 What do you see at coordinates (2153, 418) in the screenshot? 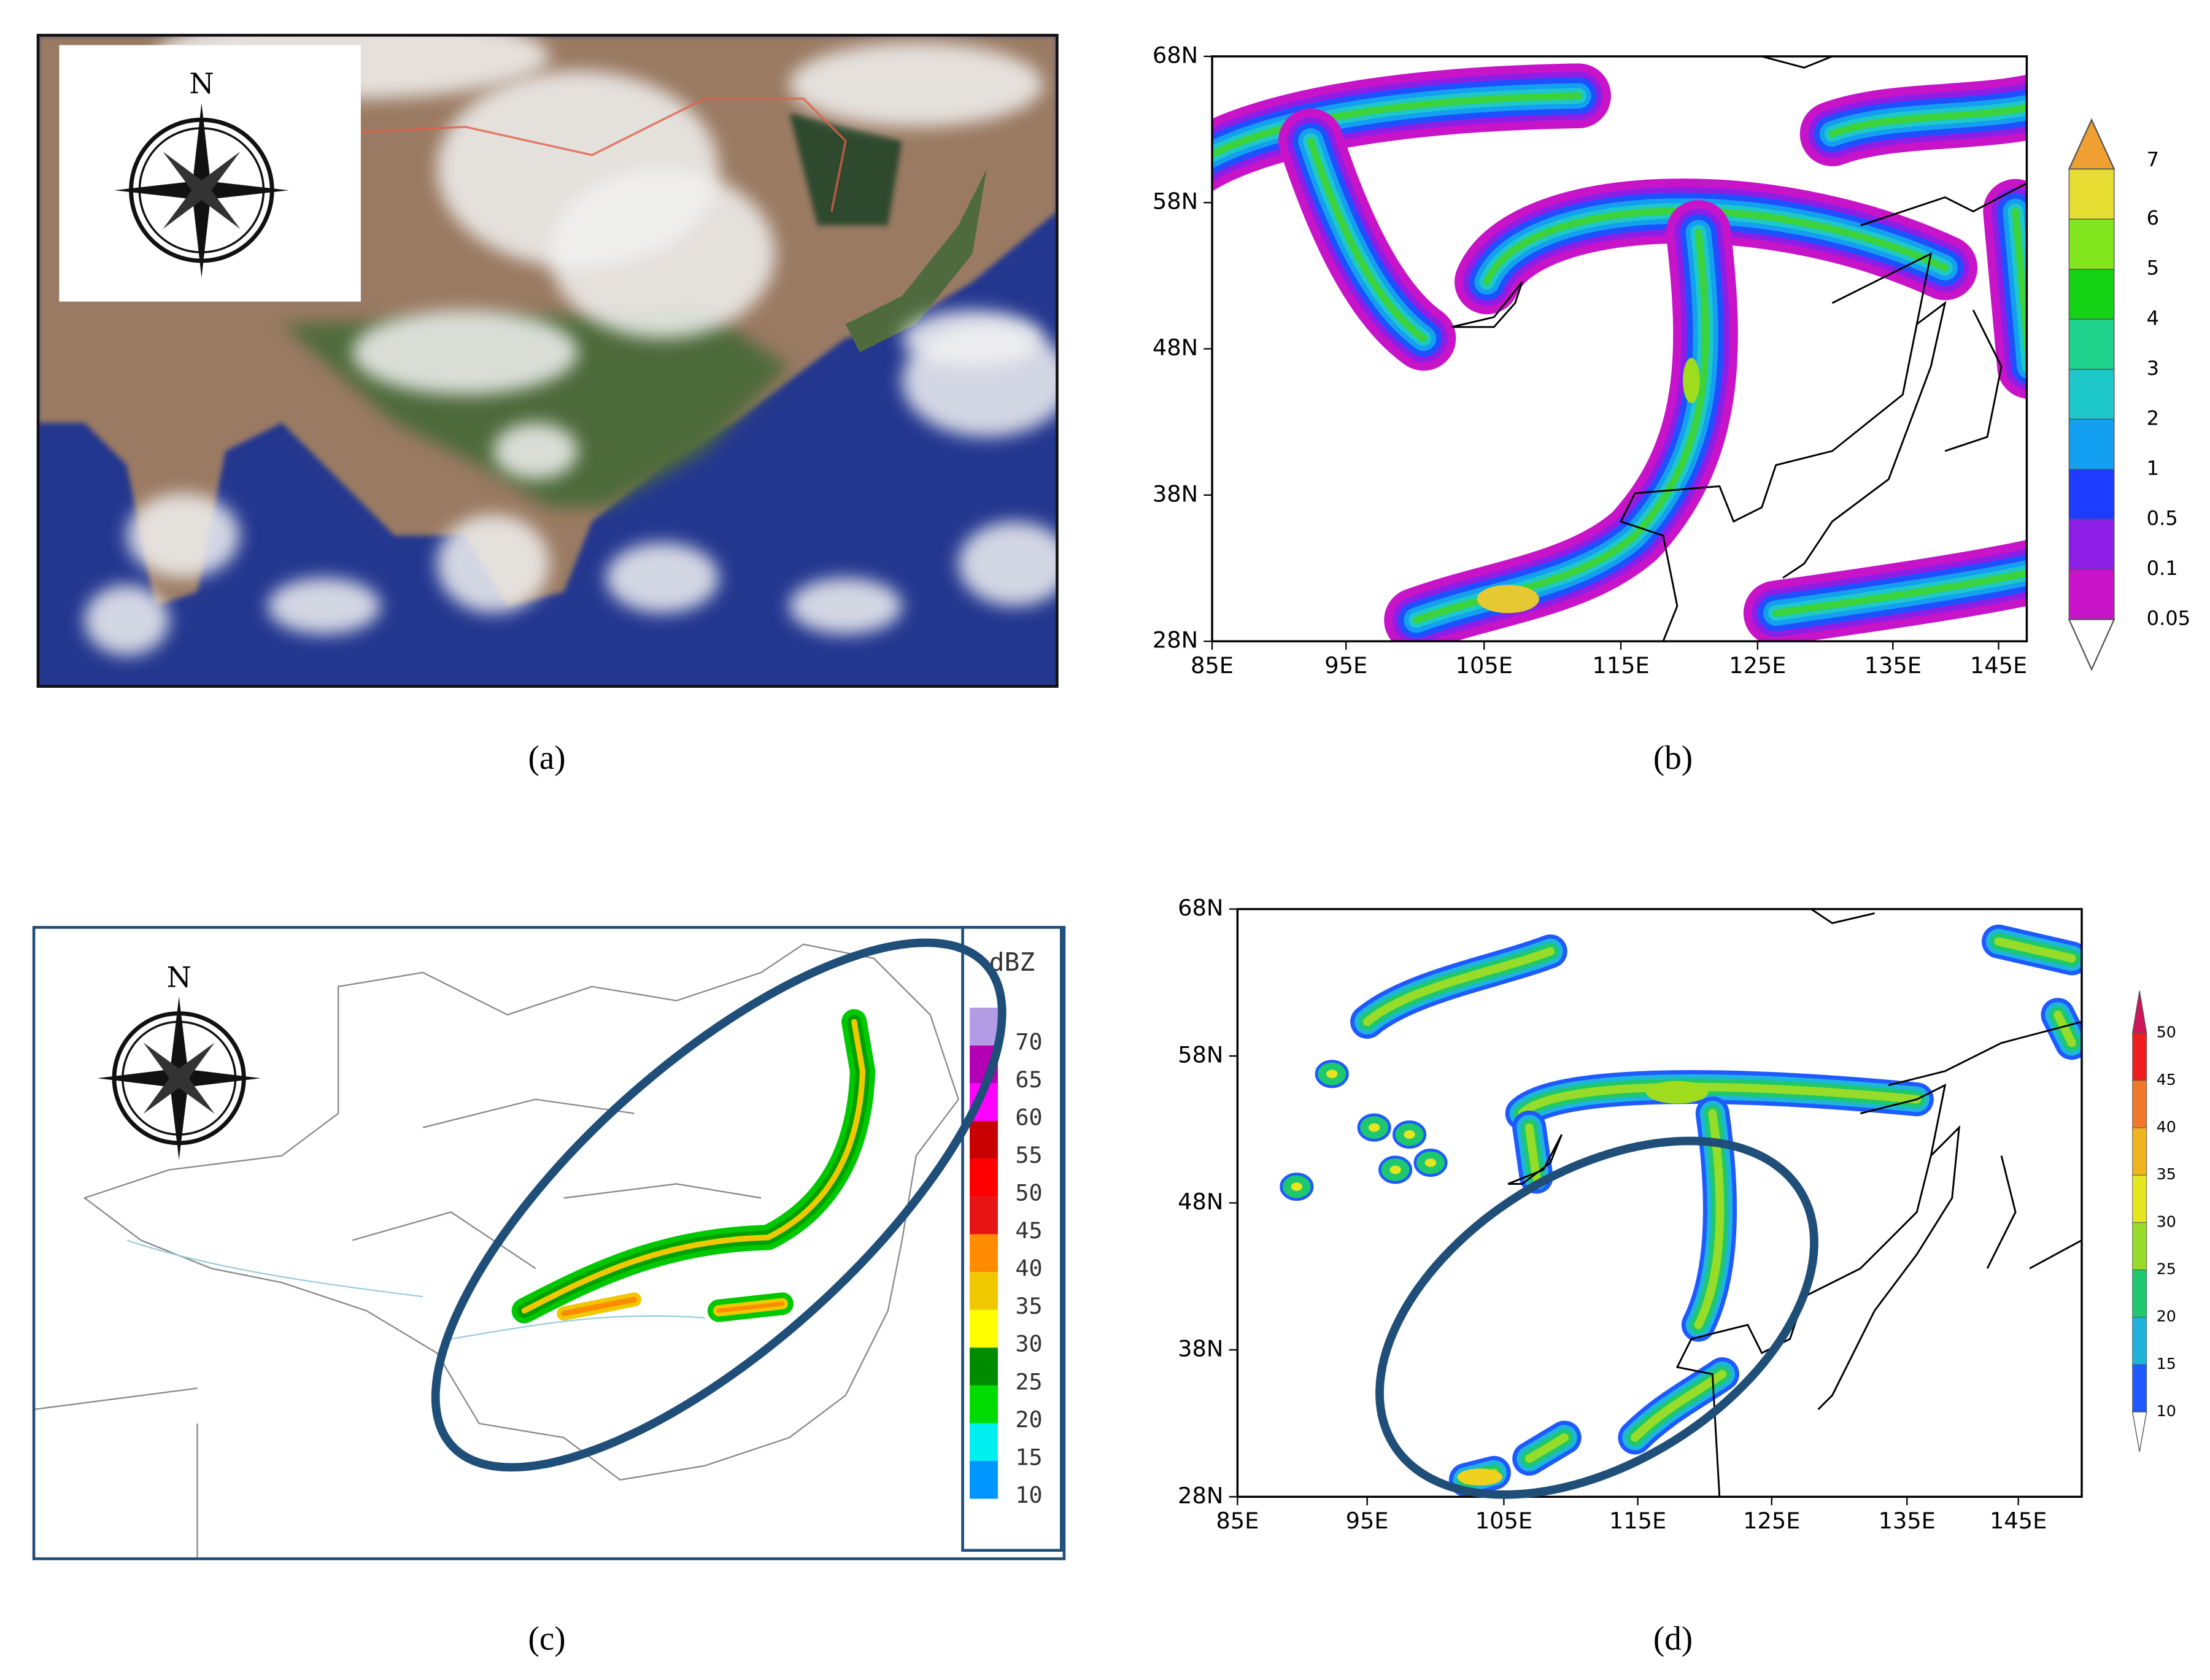
I see `colorbar-label: 2` at bounding box center [2153, 418].